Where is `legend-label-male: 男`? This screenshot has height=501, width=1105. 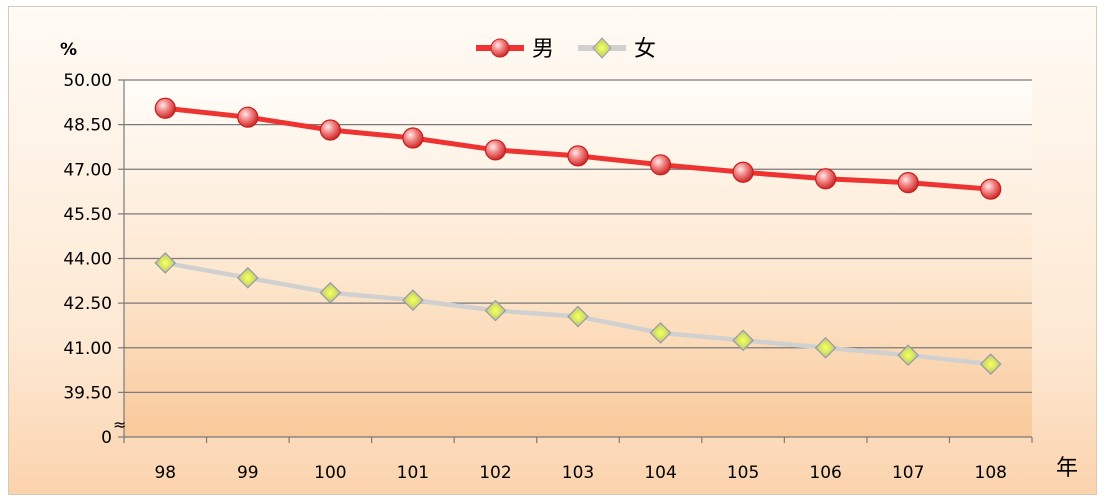 legend-label-male: 男 is located at coordinates (543, 49).